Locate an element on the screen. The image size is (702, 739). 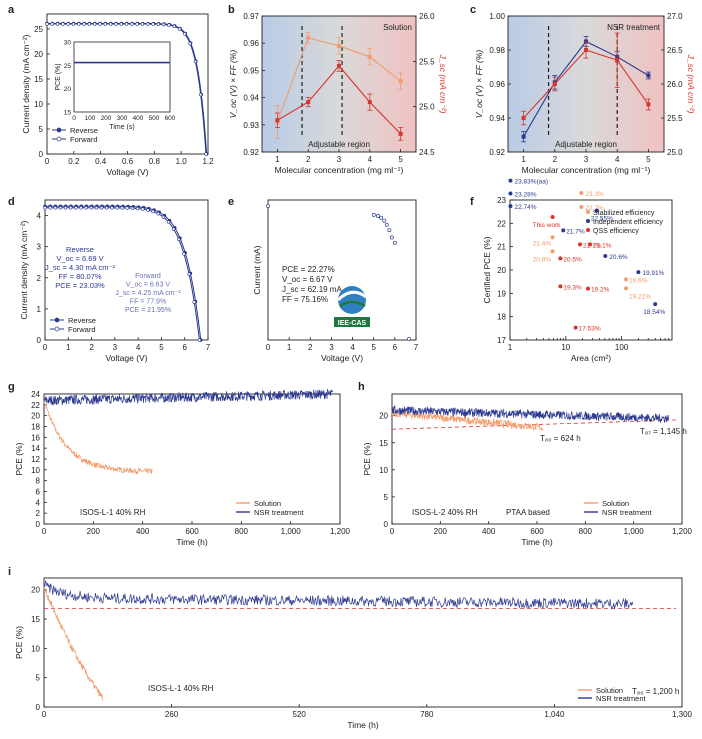
panel-f-ytick-label: 22 is located at coordinates (501, 223).